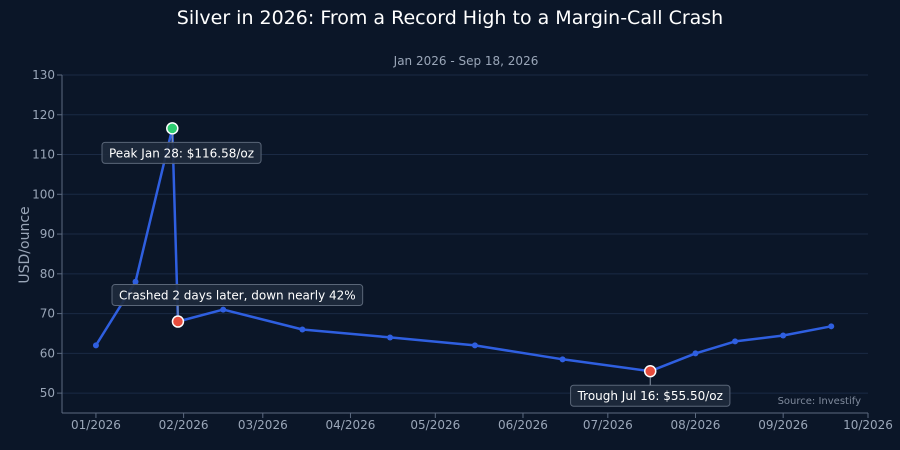 This screenshot has width=900, height=450. I want to click on annotation-text: Trough Jul 16: $55.50/oz, so click(650, 396).